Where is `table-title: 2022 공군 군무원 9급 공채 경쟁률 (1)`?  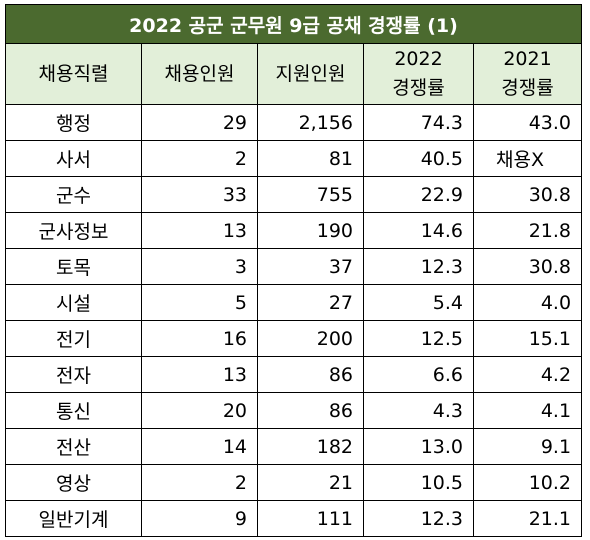
table-title: 2022 공군 군무원 9급 공채 경쟁률 (1) is located at coordinates (293, 24).